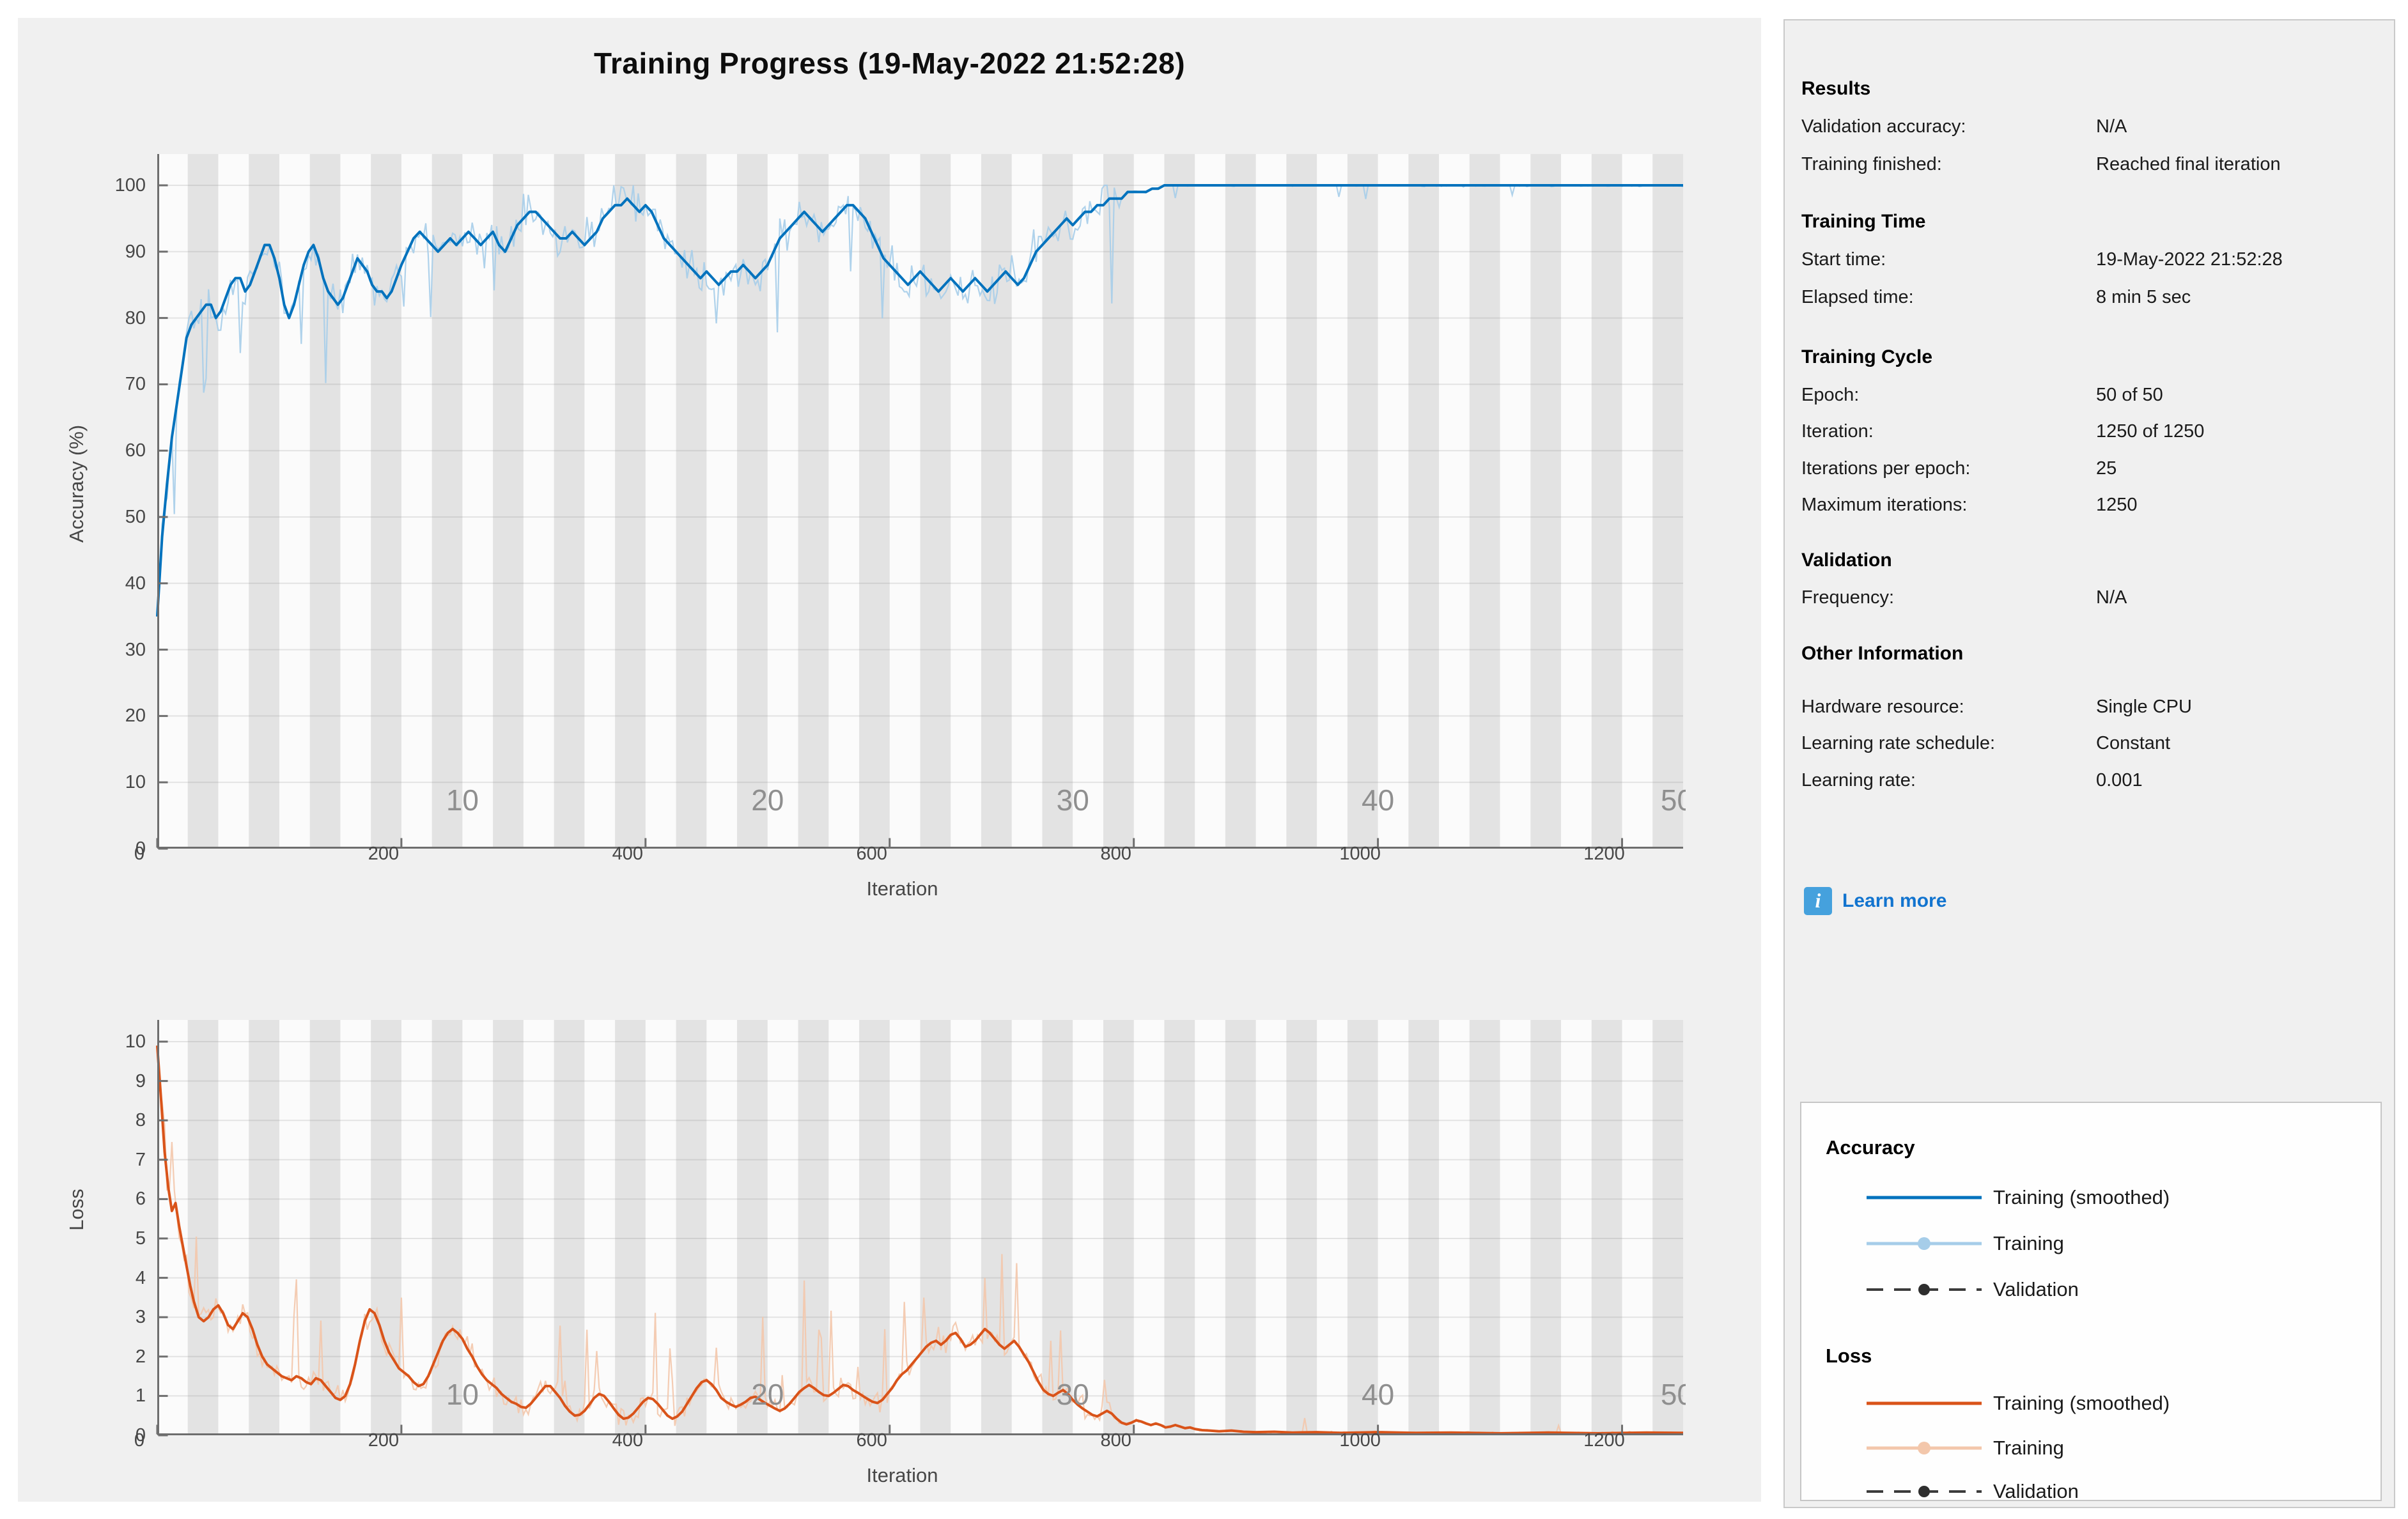 This screenshot has height=1519, width=2408. What do you see at coordinates (140, 1277) in the screenshot?
I see `y-tick-label: 4` at bounding box center [140, 1277].